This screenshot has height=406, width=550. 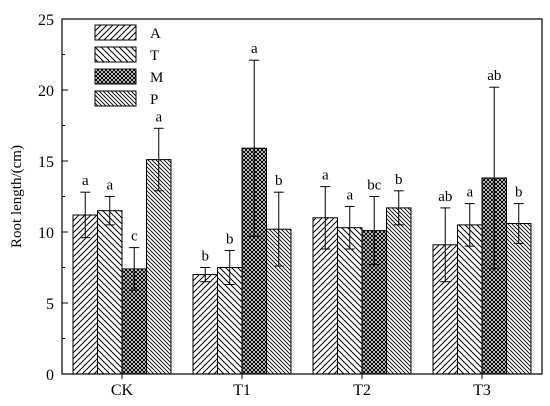 I want to click on y-tick-label-5: 5, so click(x=50, y=304).